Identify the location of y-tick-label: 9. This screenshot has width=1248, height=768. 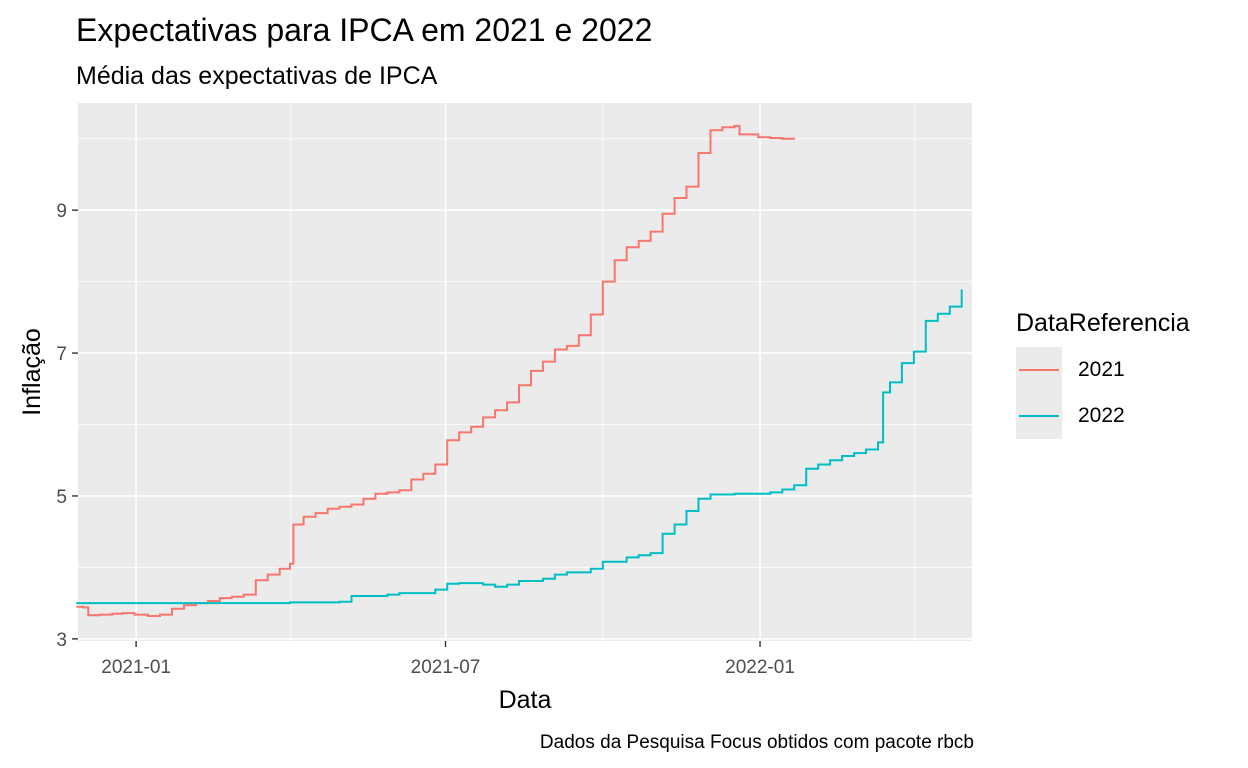
(61, 211).